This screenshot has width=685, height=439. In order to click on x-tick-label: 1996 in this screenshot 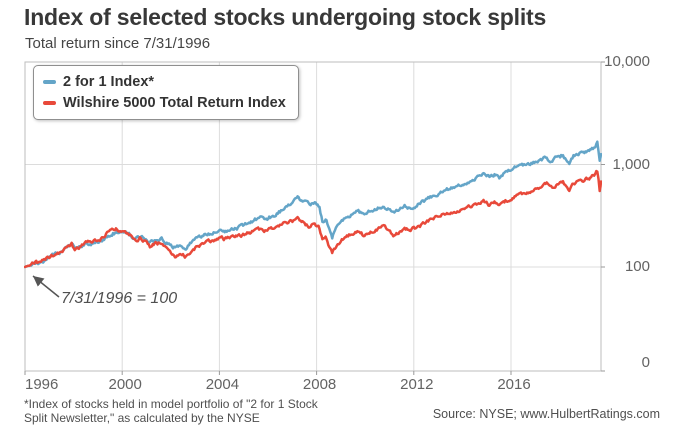, I will do `click(42, 384)`.